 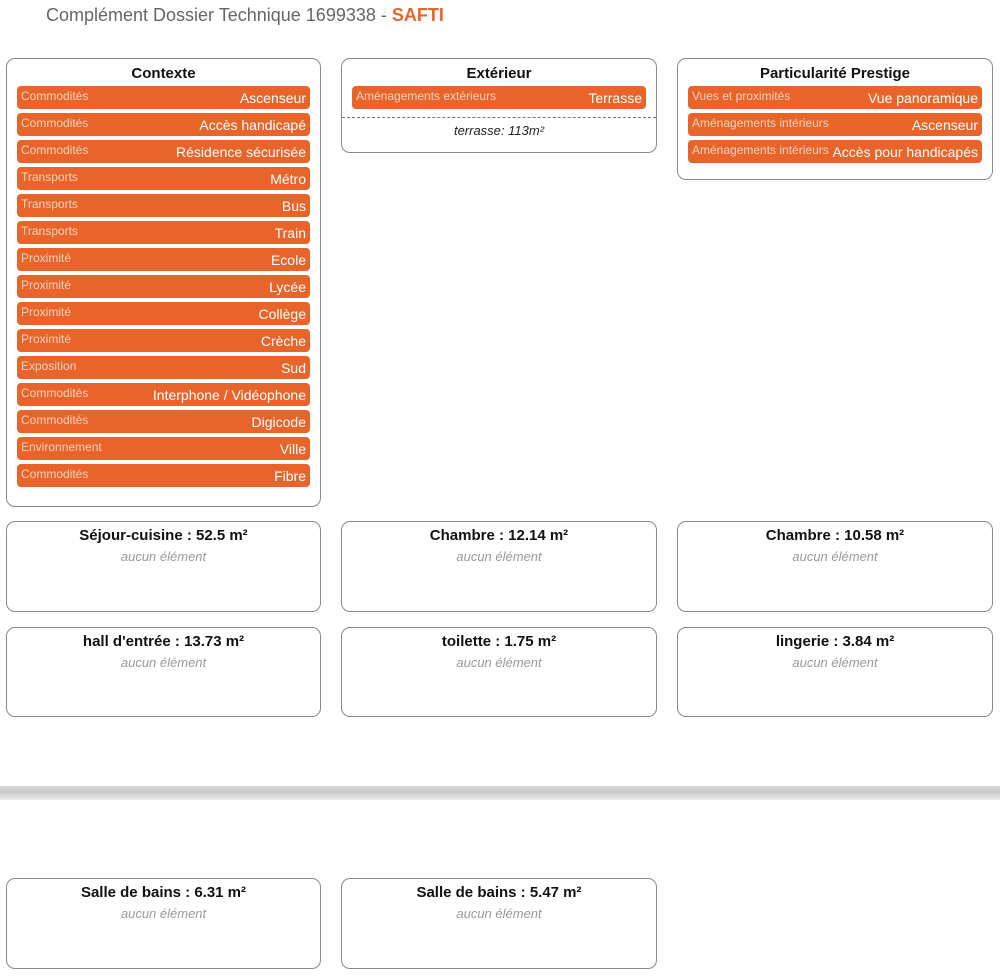 I want to click on room-title: Salle de bains : 5.47 m², so click(x=499, y=892).